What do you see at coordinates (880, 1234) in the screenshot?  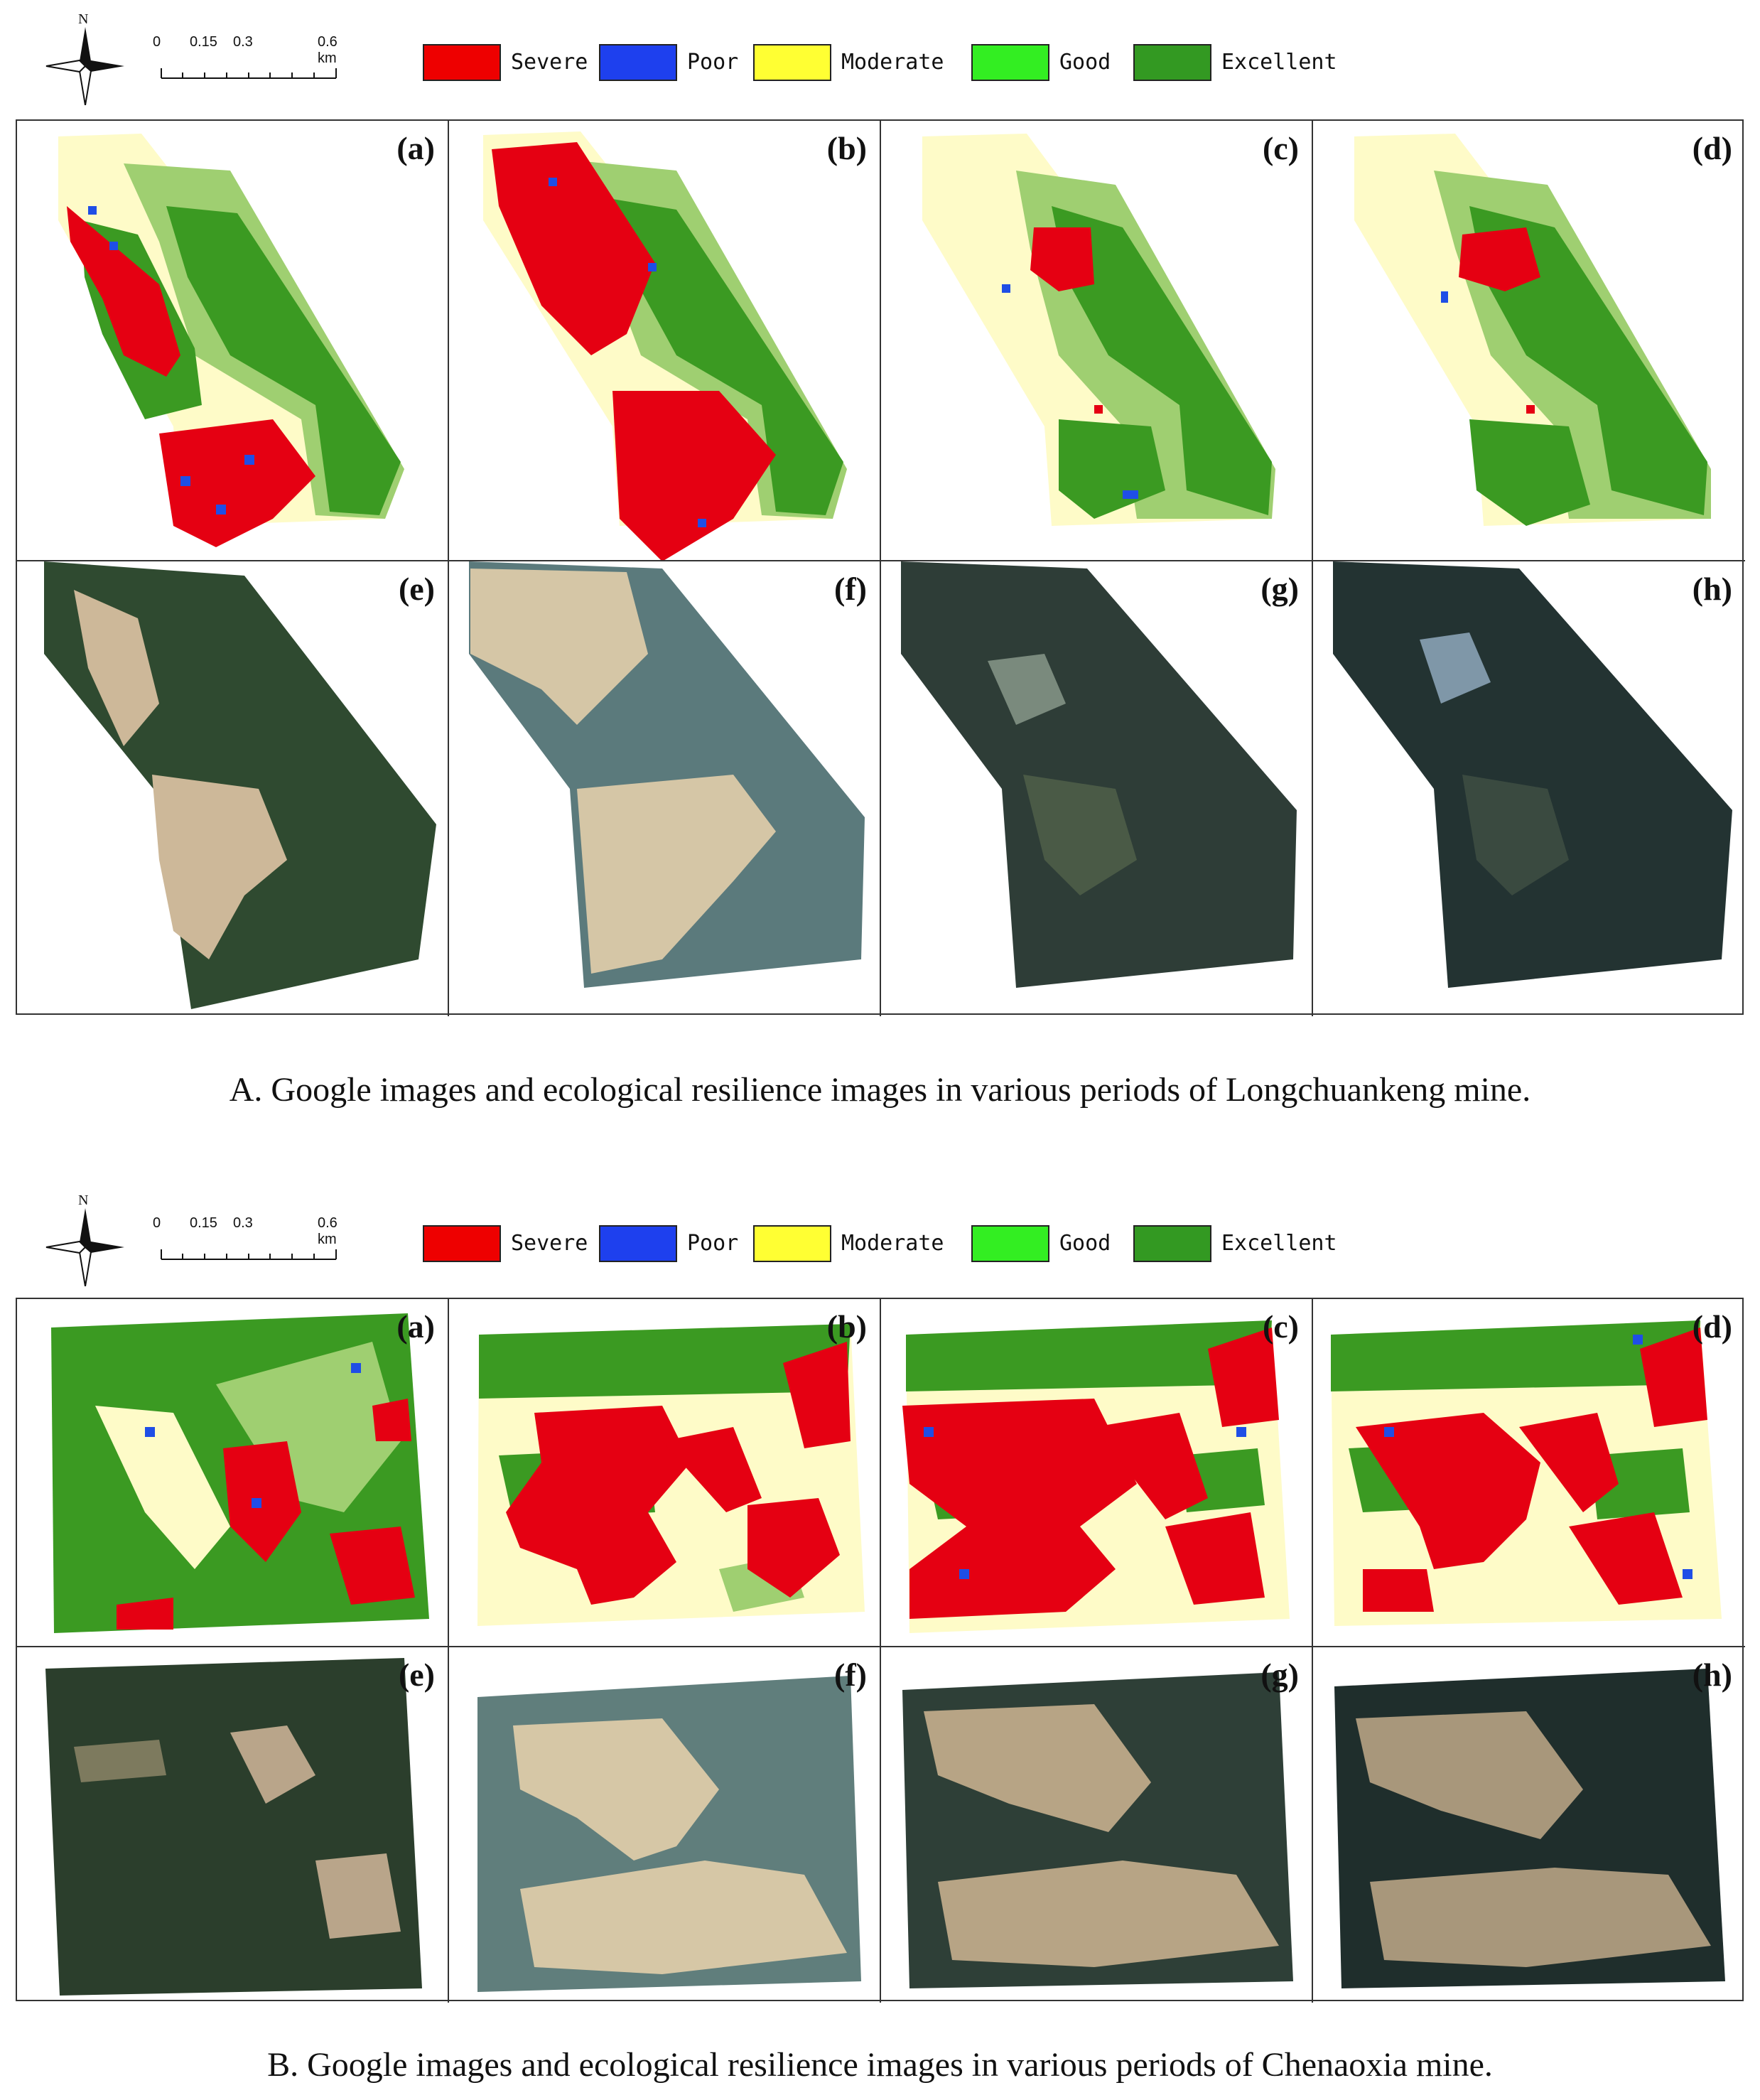 I see `legend-header-b: N 0 0.15 0.3 0.6 km Severe` at bounding box center [880, 1234].